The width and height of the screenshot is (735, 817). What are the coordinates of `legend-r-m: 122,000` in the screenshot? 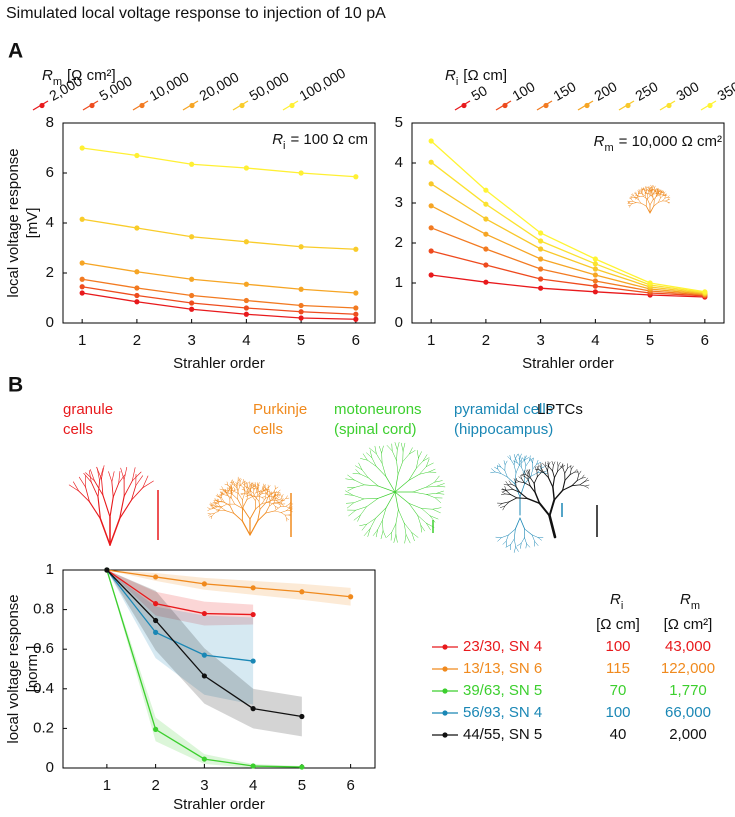 It's located at (688, 668).